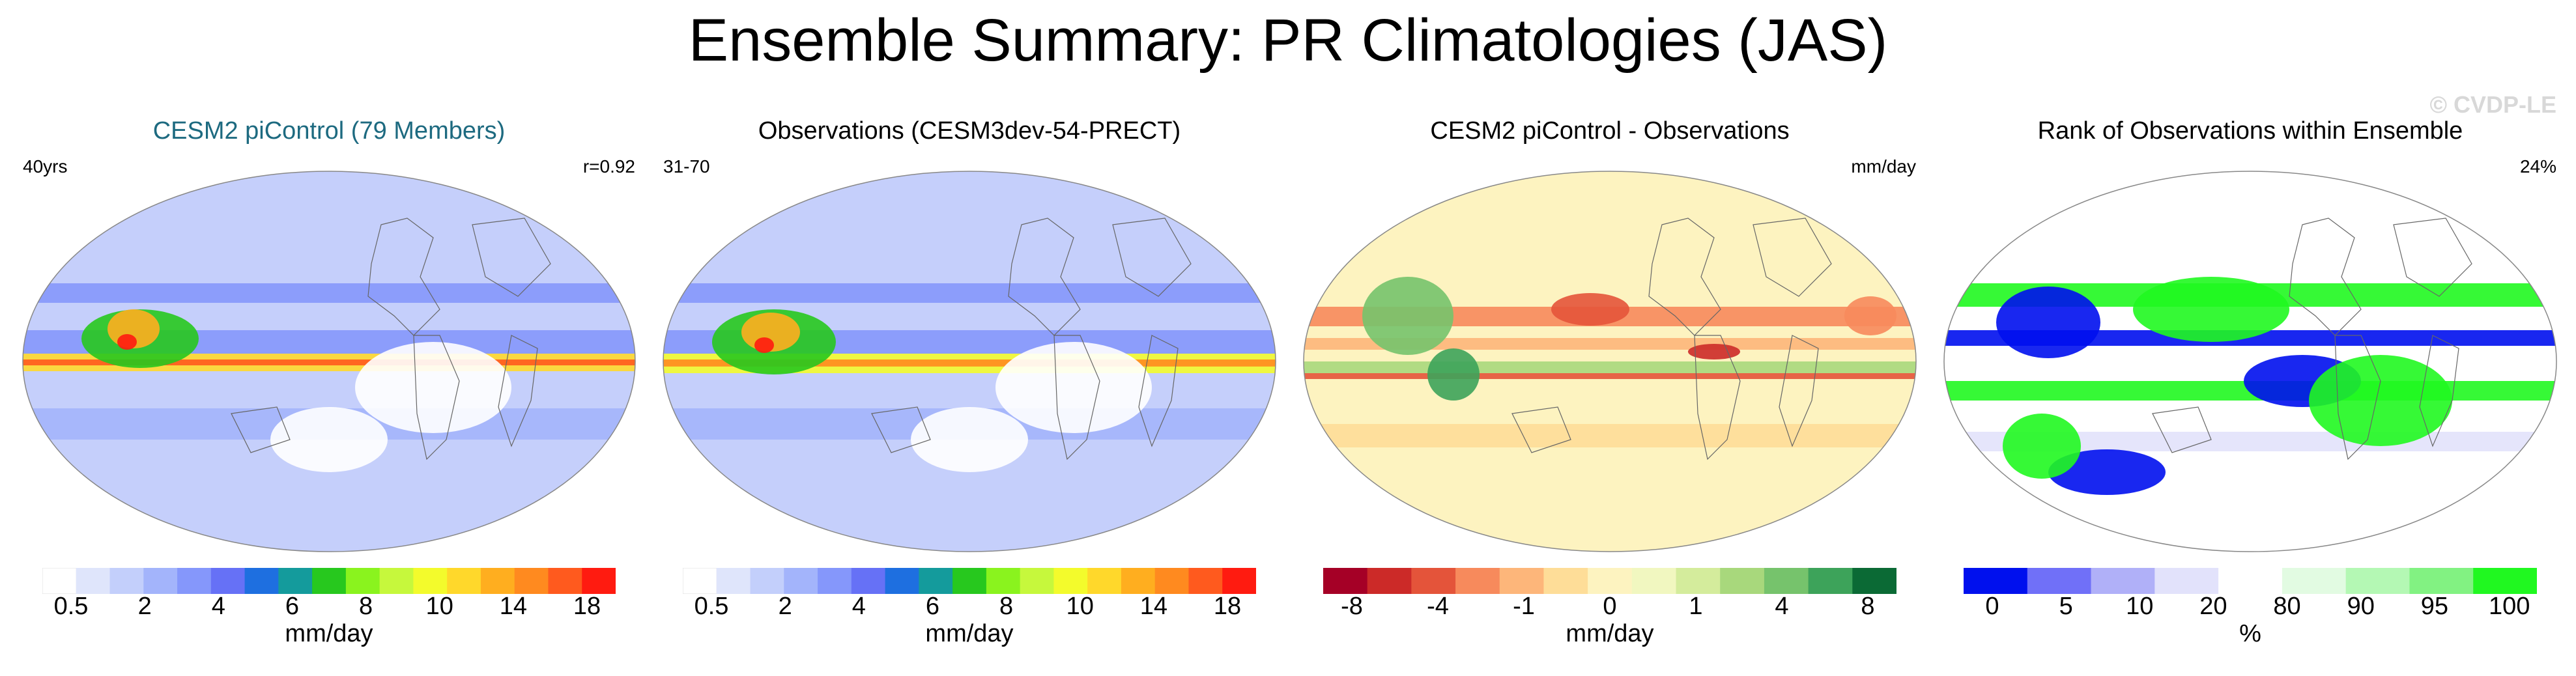 The height and width of the screenshot is (676, 2576). Describe the element at coordinates (144, 606) in the screenshot. I see `colorbar-tick-label: 2` at that location.